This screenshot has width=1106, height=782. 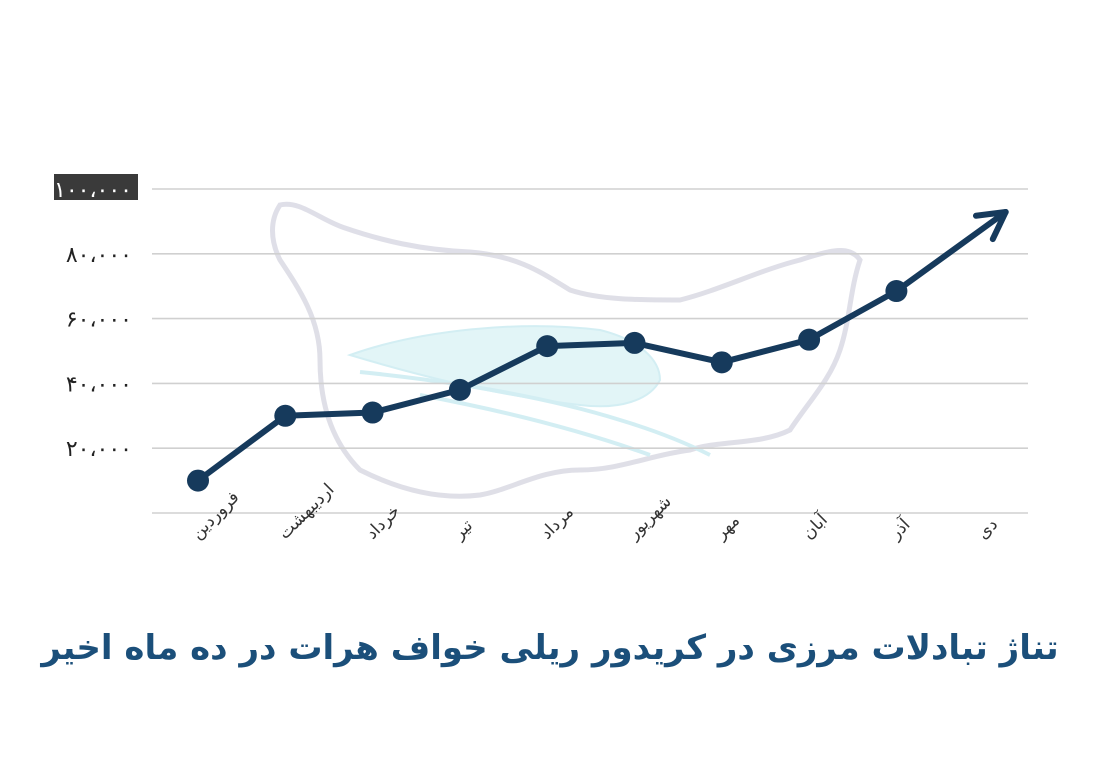 I want to click on y-tick-highlight, so click(x=96, y=187).